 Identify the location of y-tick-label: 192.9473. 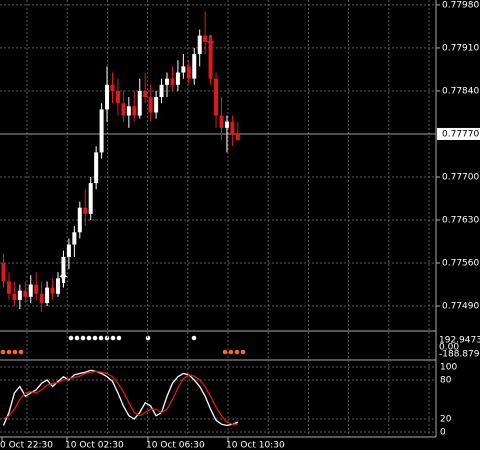
(459, 341).